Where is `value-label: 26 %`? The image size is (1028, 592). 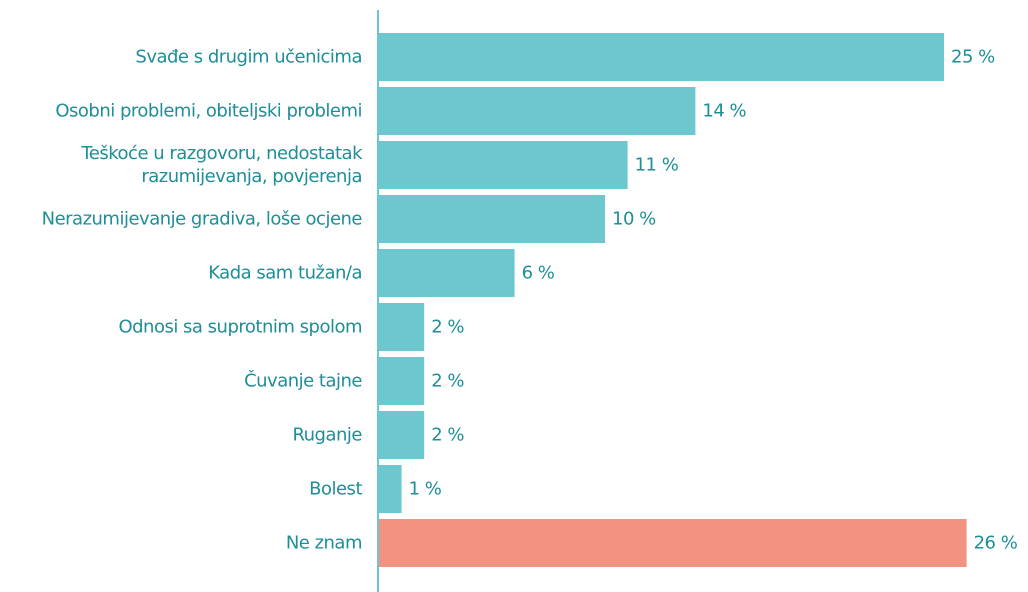 value-label: 26 % is located at coordinates (995, 543).